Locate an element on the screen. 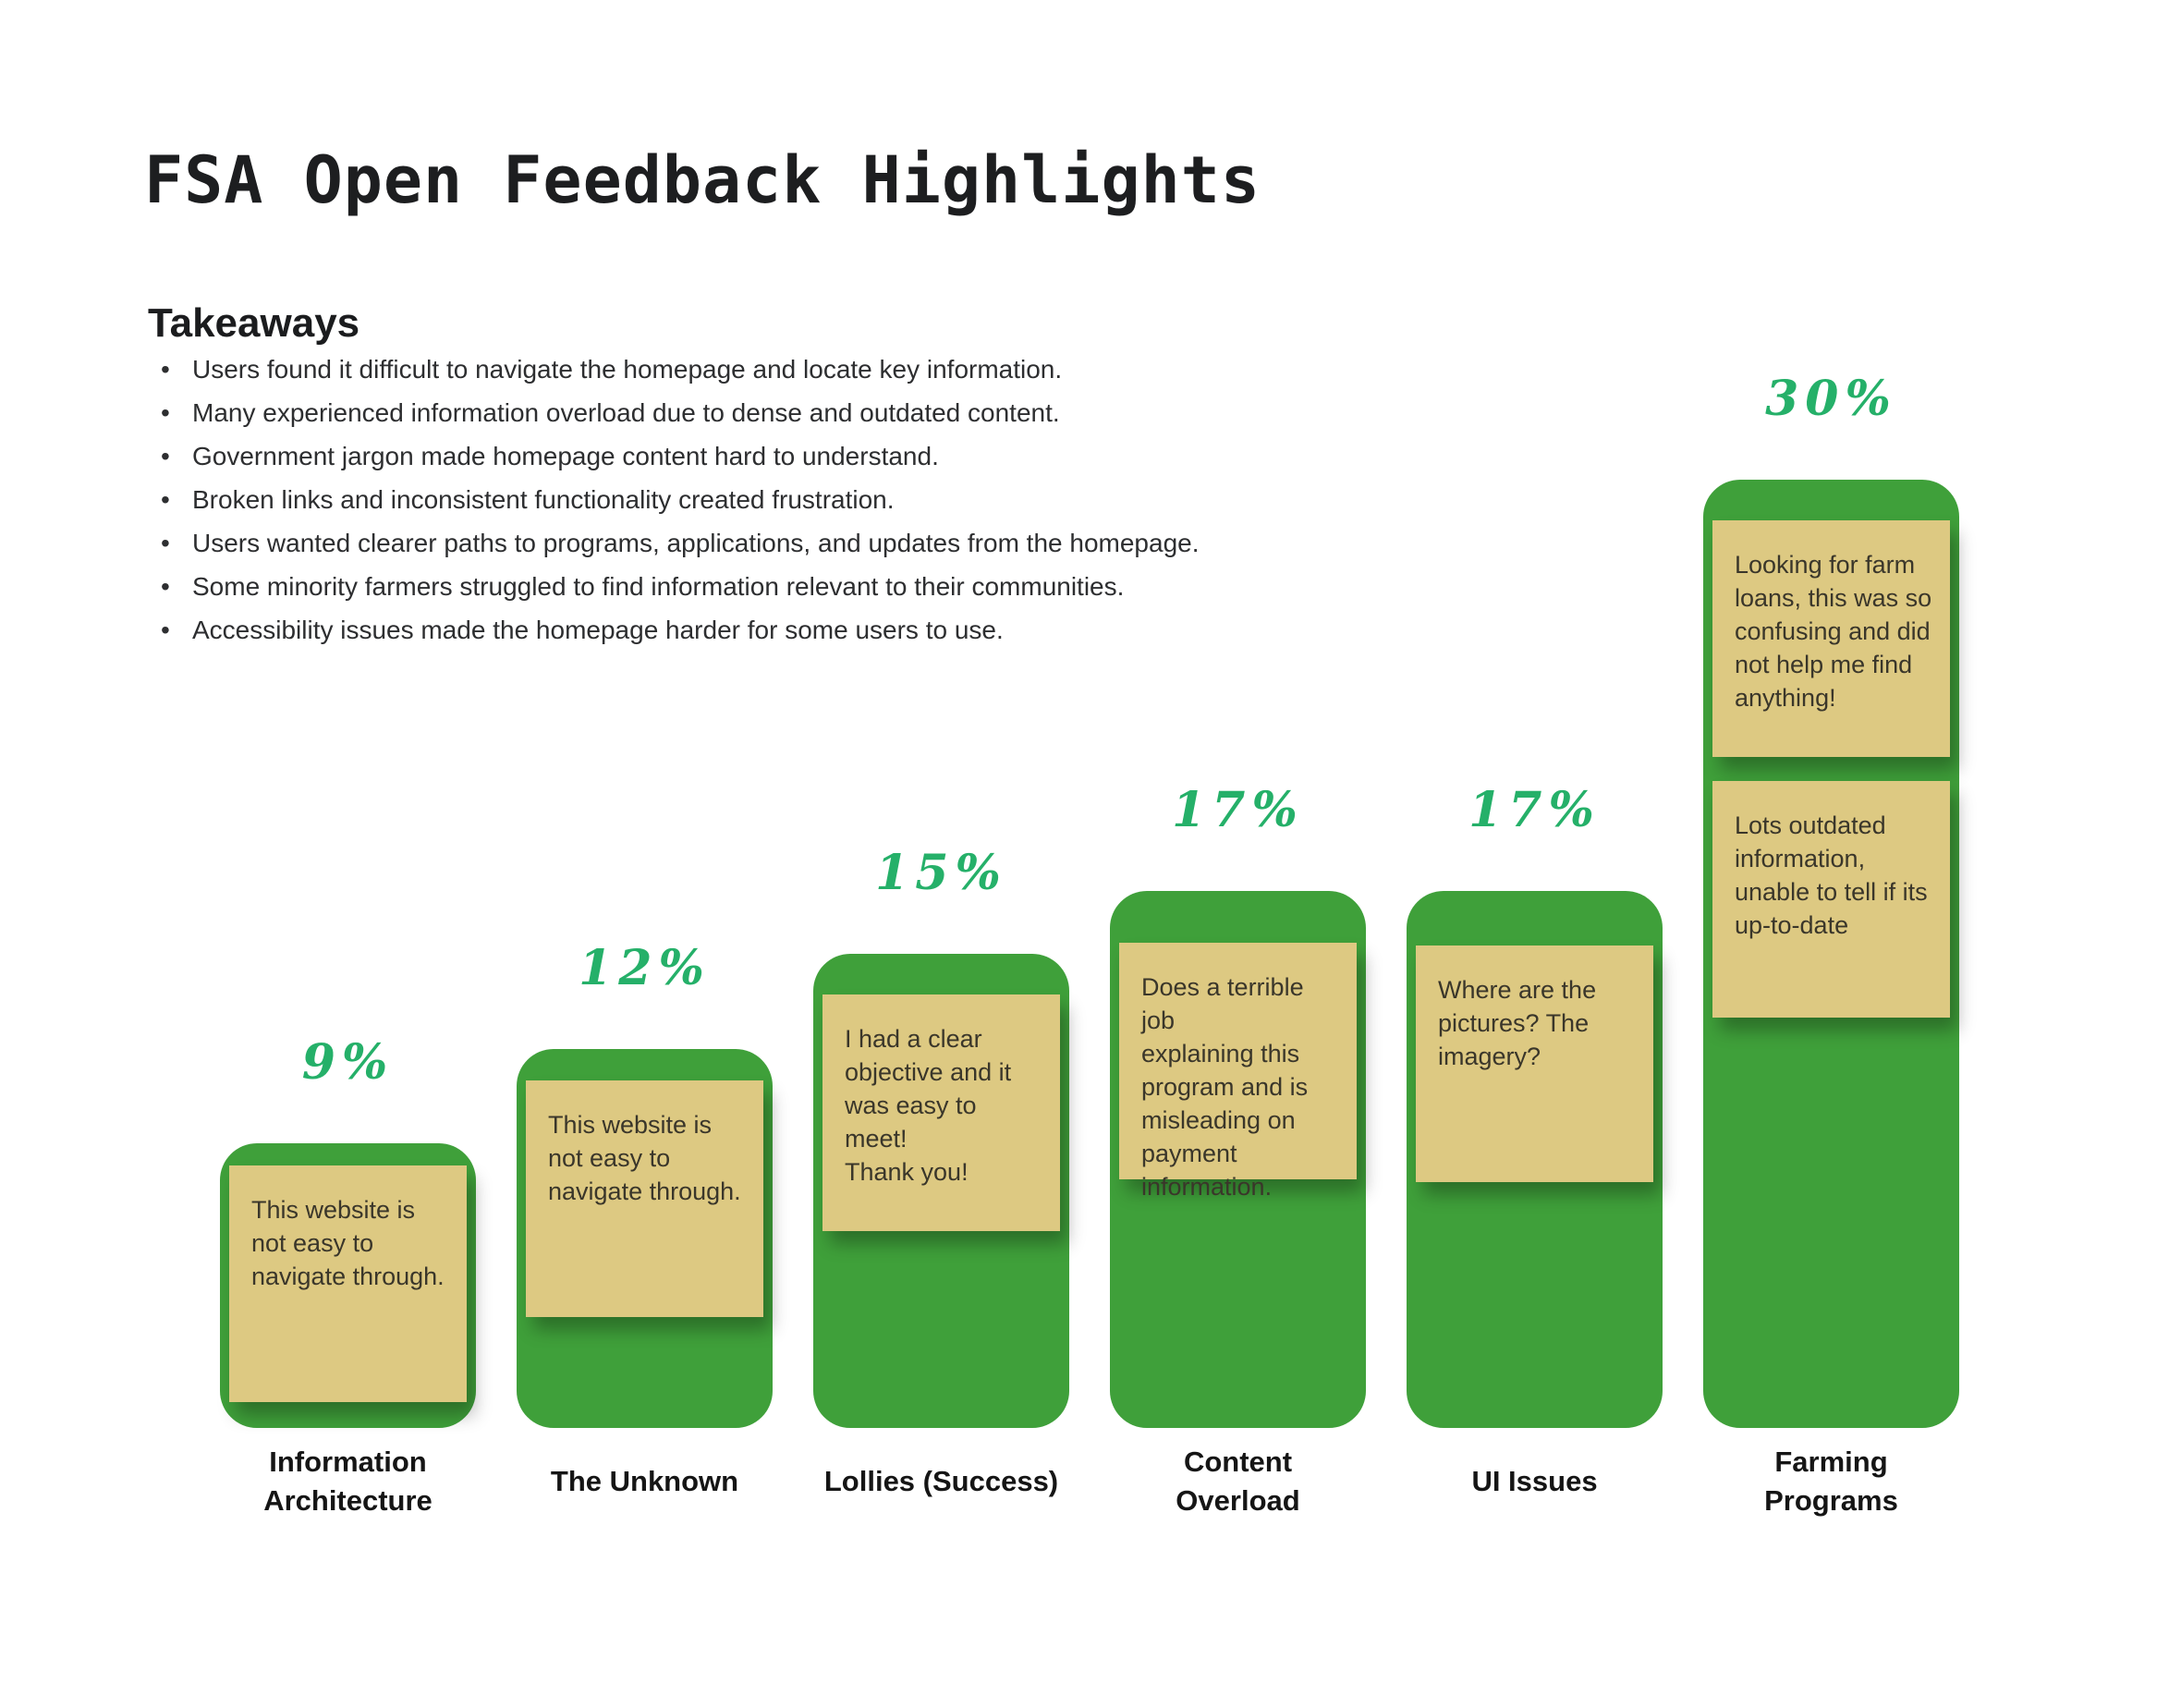 This screenshot has width=2181, height=1708. bar-category-label: The Unknown is located at coordinates (644, 1481).